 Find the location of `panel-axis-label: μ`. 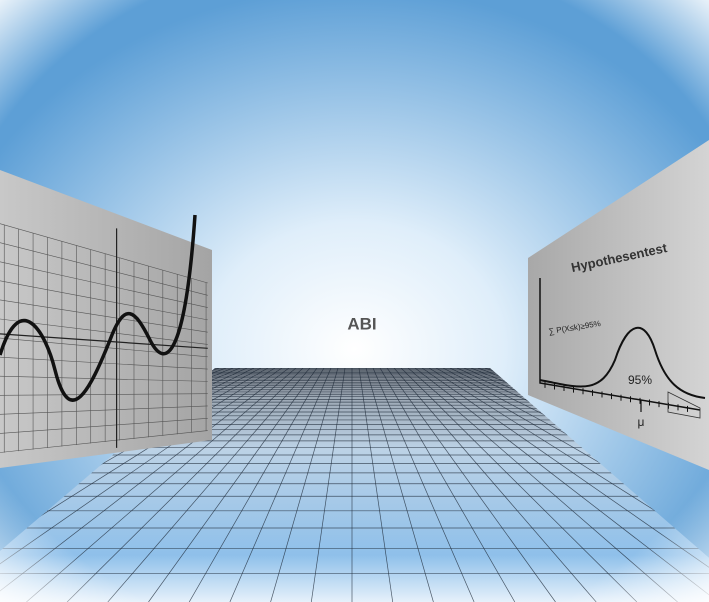

panel-axis-label: μ is located at coordinates (641, 422).